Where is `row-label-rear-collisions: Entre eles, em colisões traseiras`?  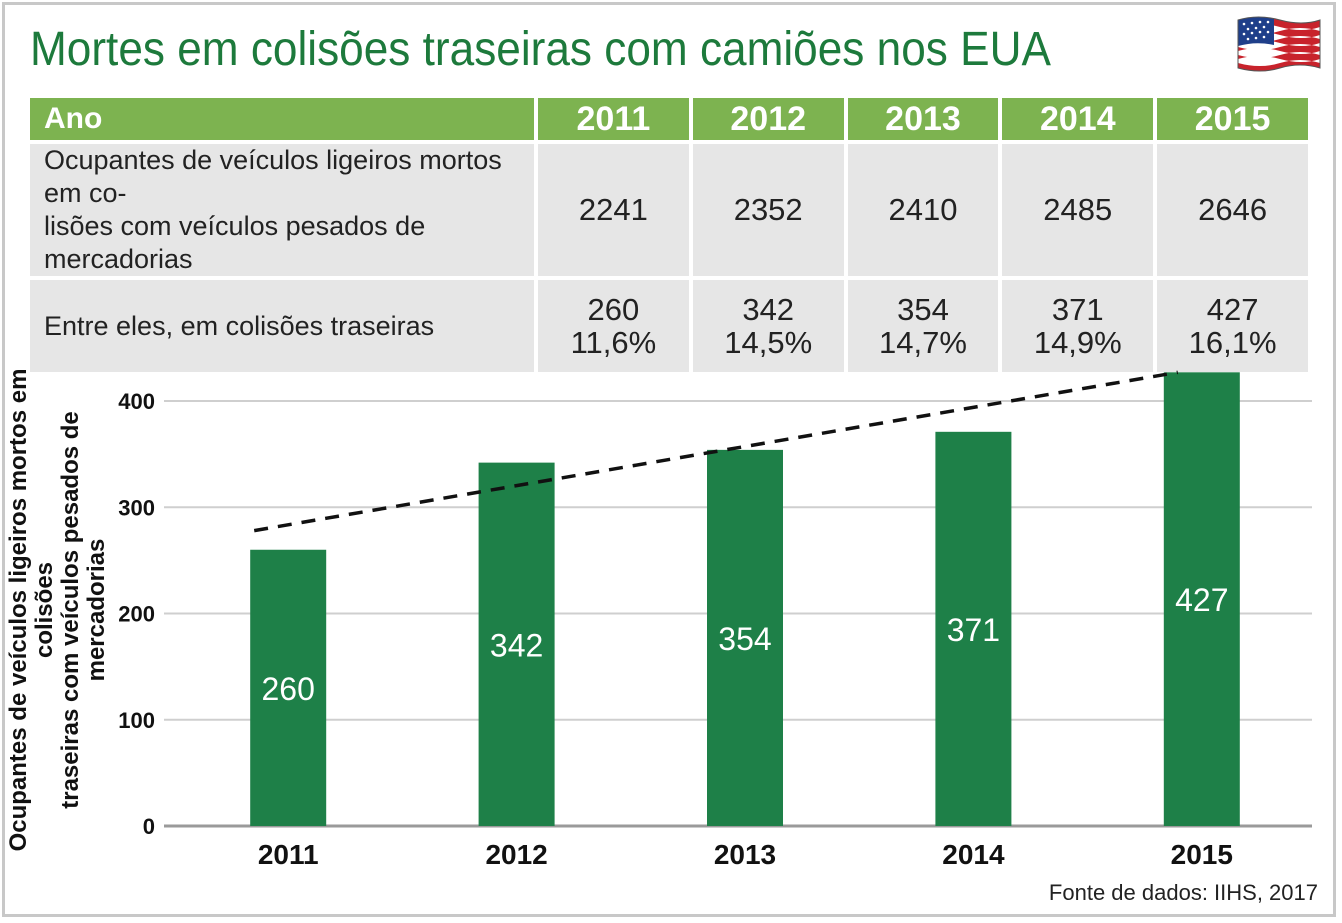
row-label-rear-collisions: Entre eles, em colisões traseiras is located at coordinates (284, 327).